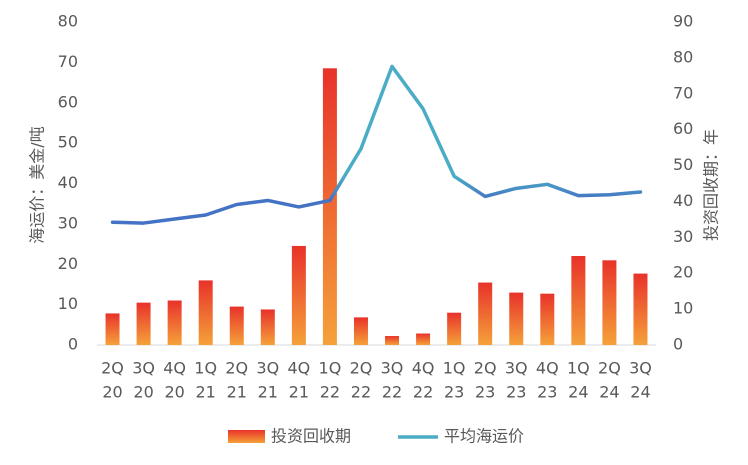 This screenshot has height=465, width=748. I want to click on y-tick-label: 30, so click(68, 222).